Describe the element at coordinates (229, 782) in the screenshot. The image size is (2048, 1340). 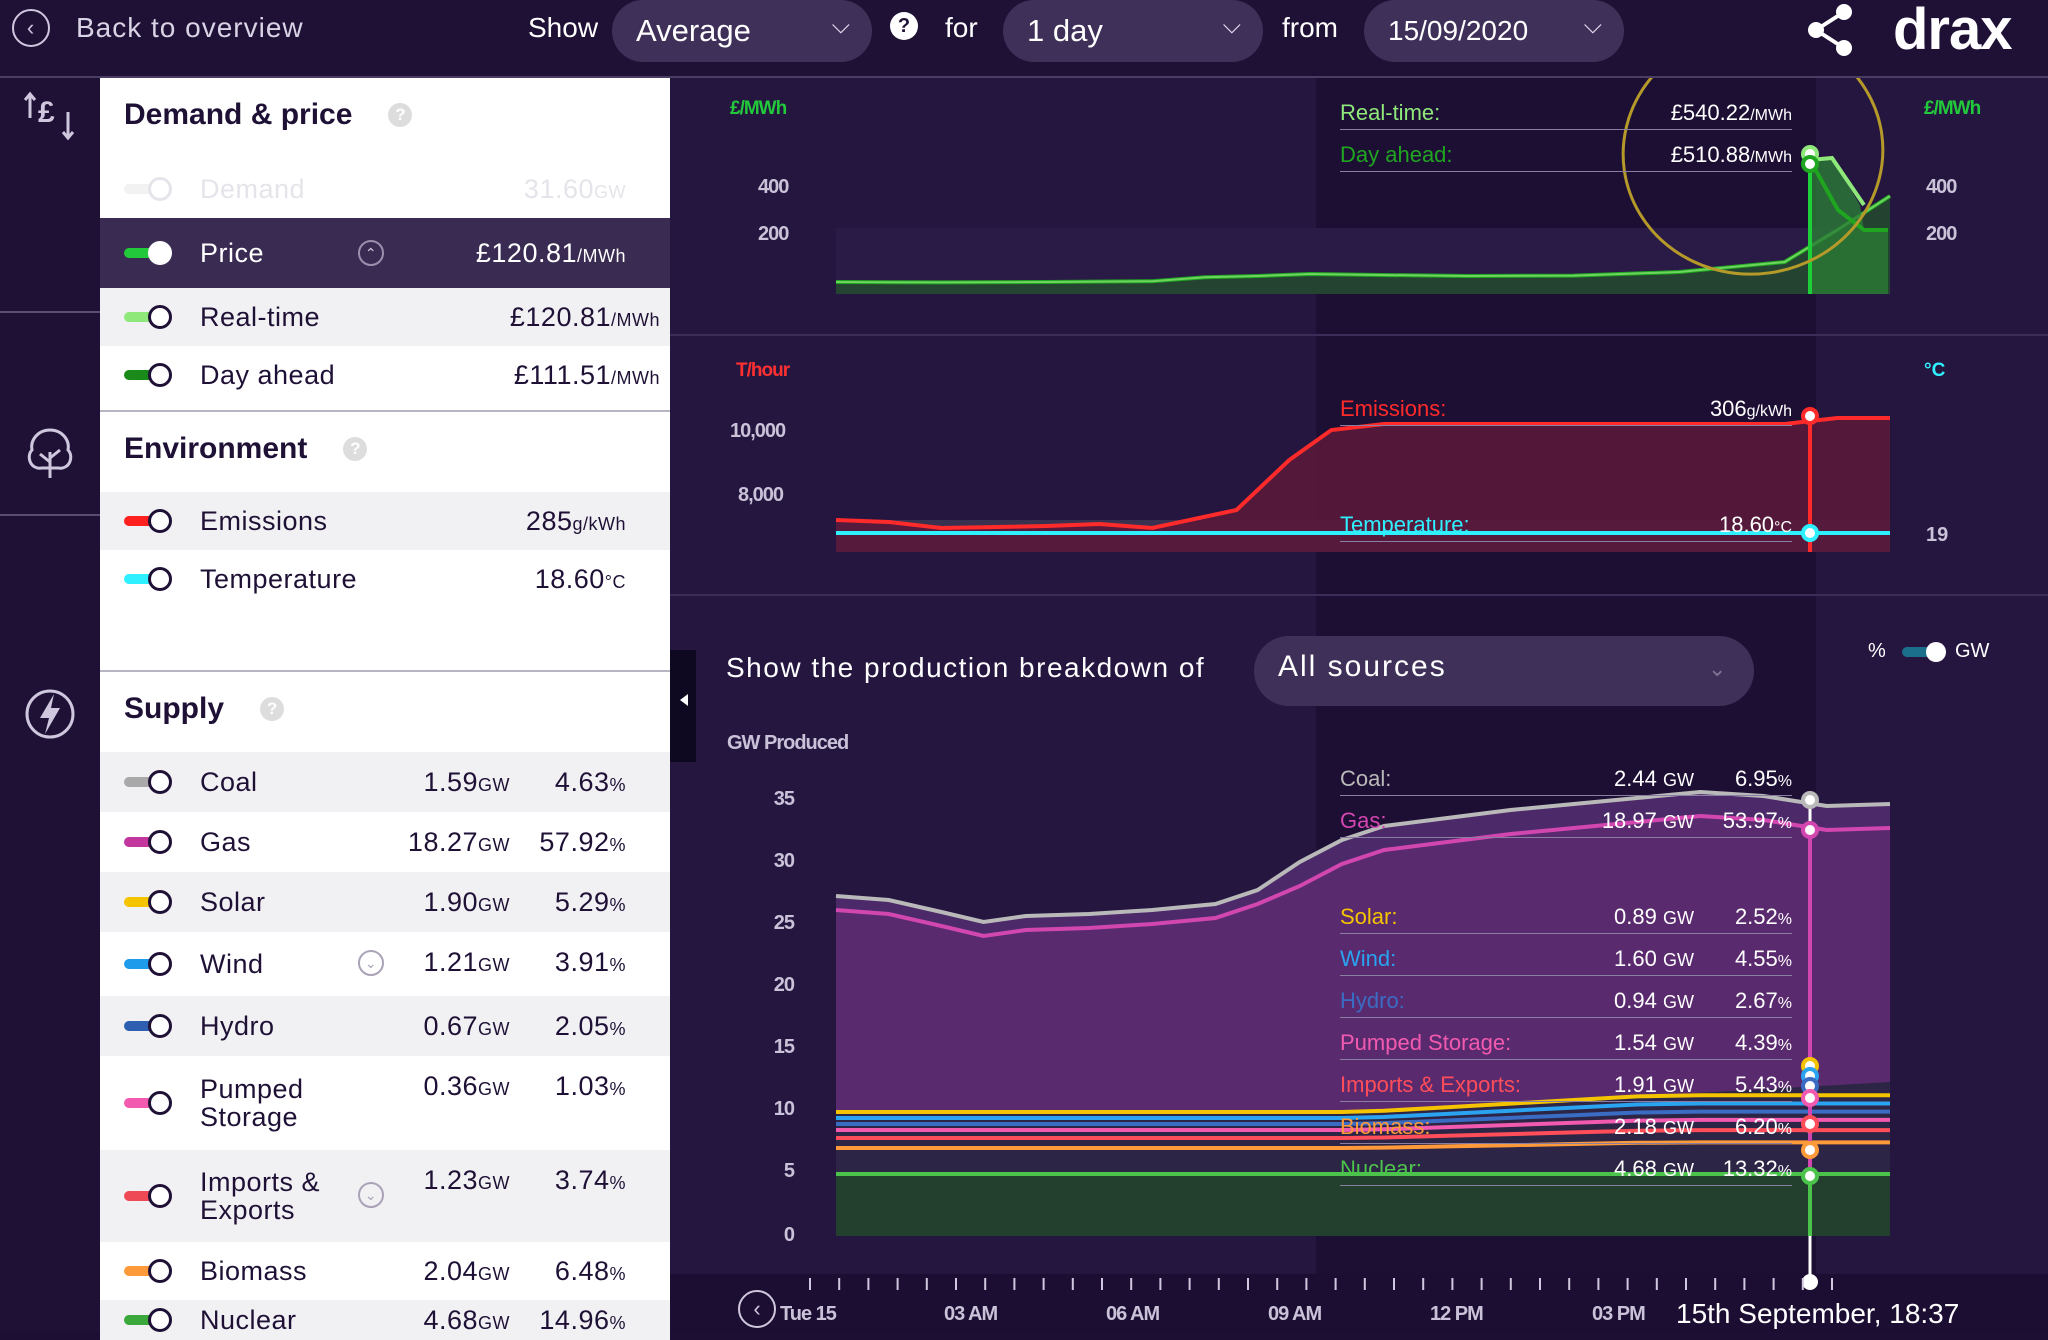
I see `row-label: Coal` at that location.